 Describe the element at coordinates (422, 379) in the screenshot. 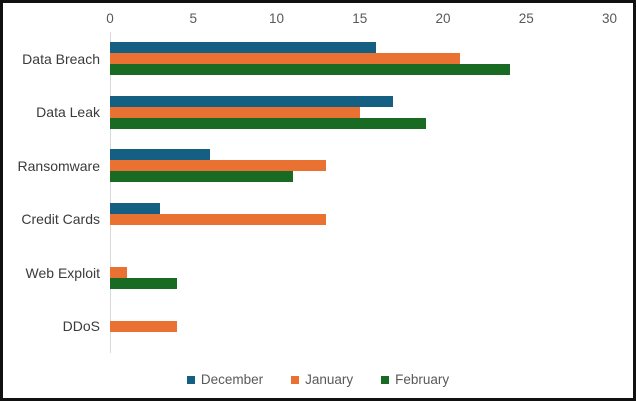

I see `legend-label-february: February` at that location.